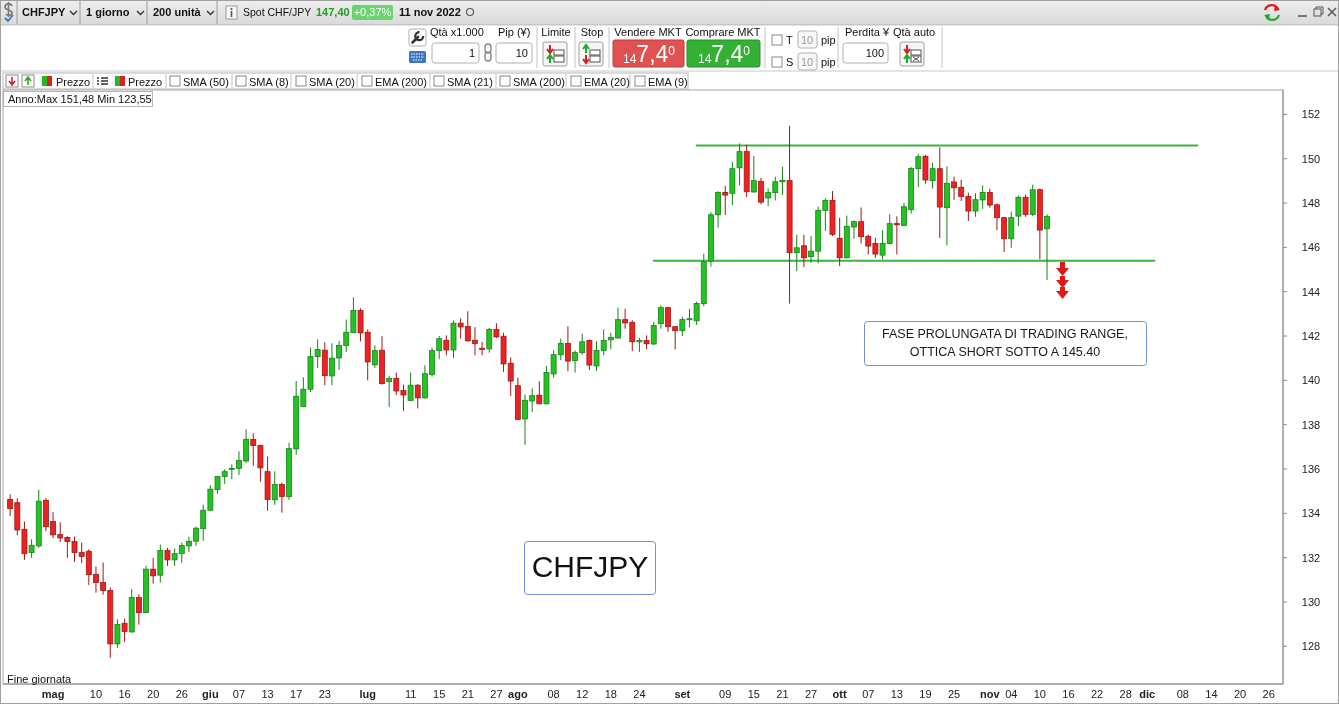 This screenshot has height=704, width=1339. Describe the element at coordinates (668, 82) in the screenshot. I see `text: EMA (9)` at that location.